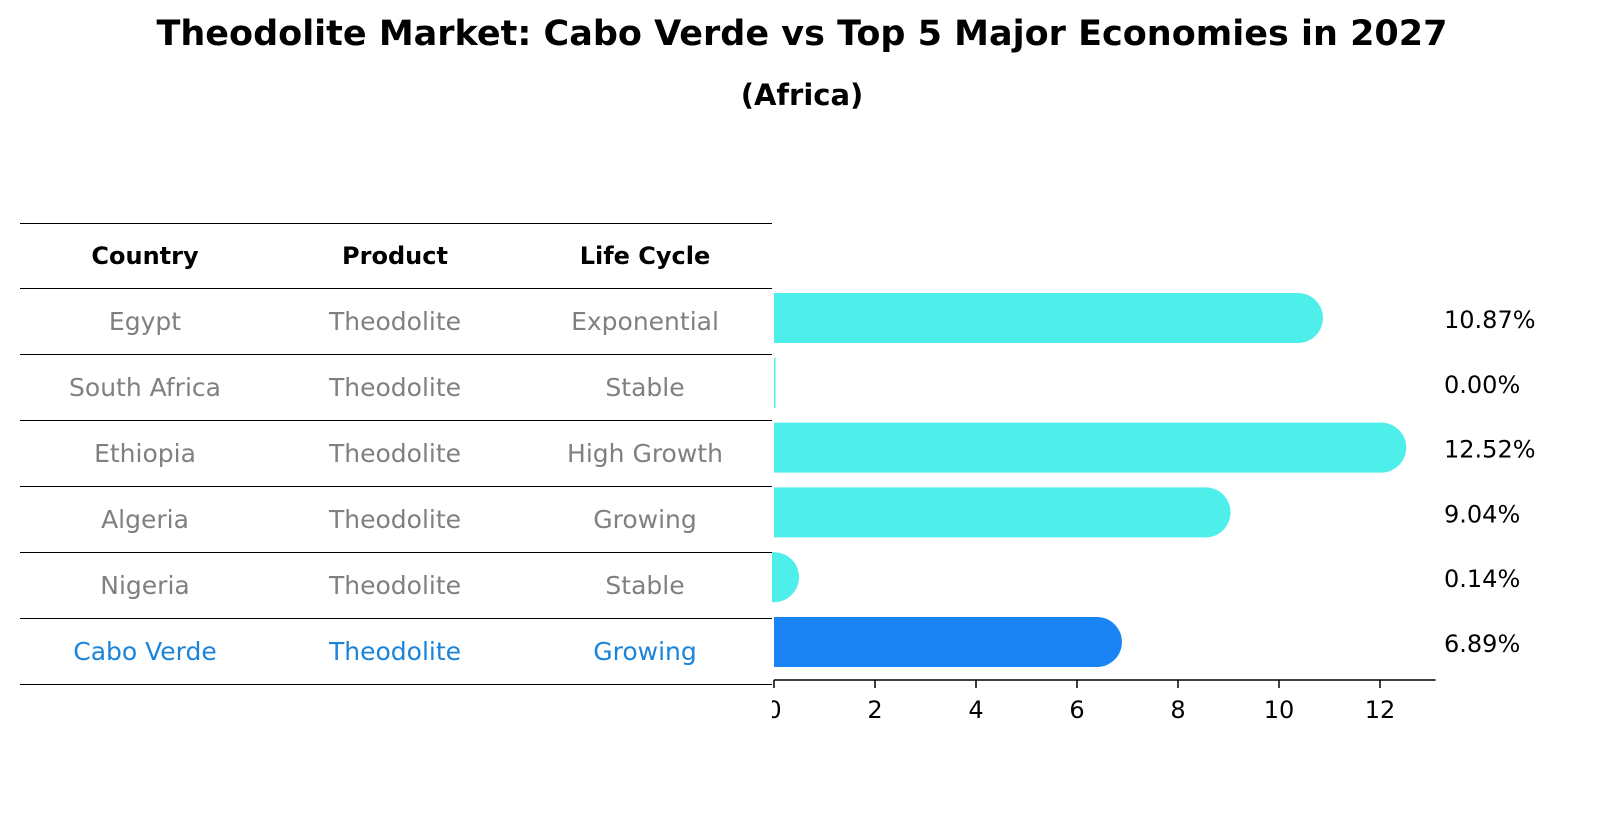 The image size is (1604, 823). What do you see at coordinates (1482, 514) in the screenshot?
I see `bar-value-label: 9.04%` at bounding box center [1482, 514].